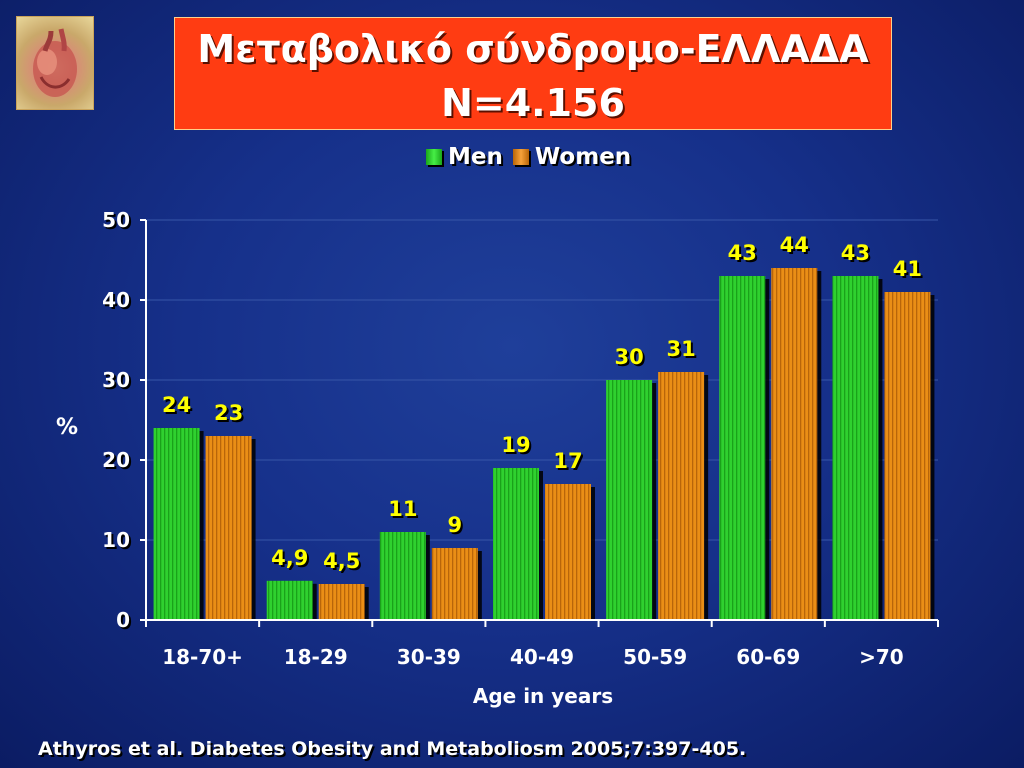  What do you see at coordinates (316, 657) in the screenshot?
I see `x-tick-label-1: 18-29` at bounding box center [316, 657].